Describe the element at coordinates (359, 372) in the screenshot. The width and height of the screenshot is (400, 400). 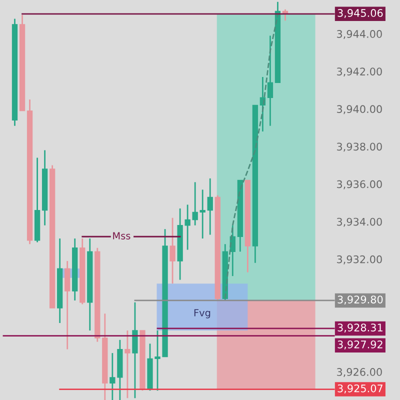
I see `y-tick-label: 3,926.00` at that location.